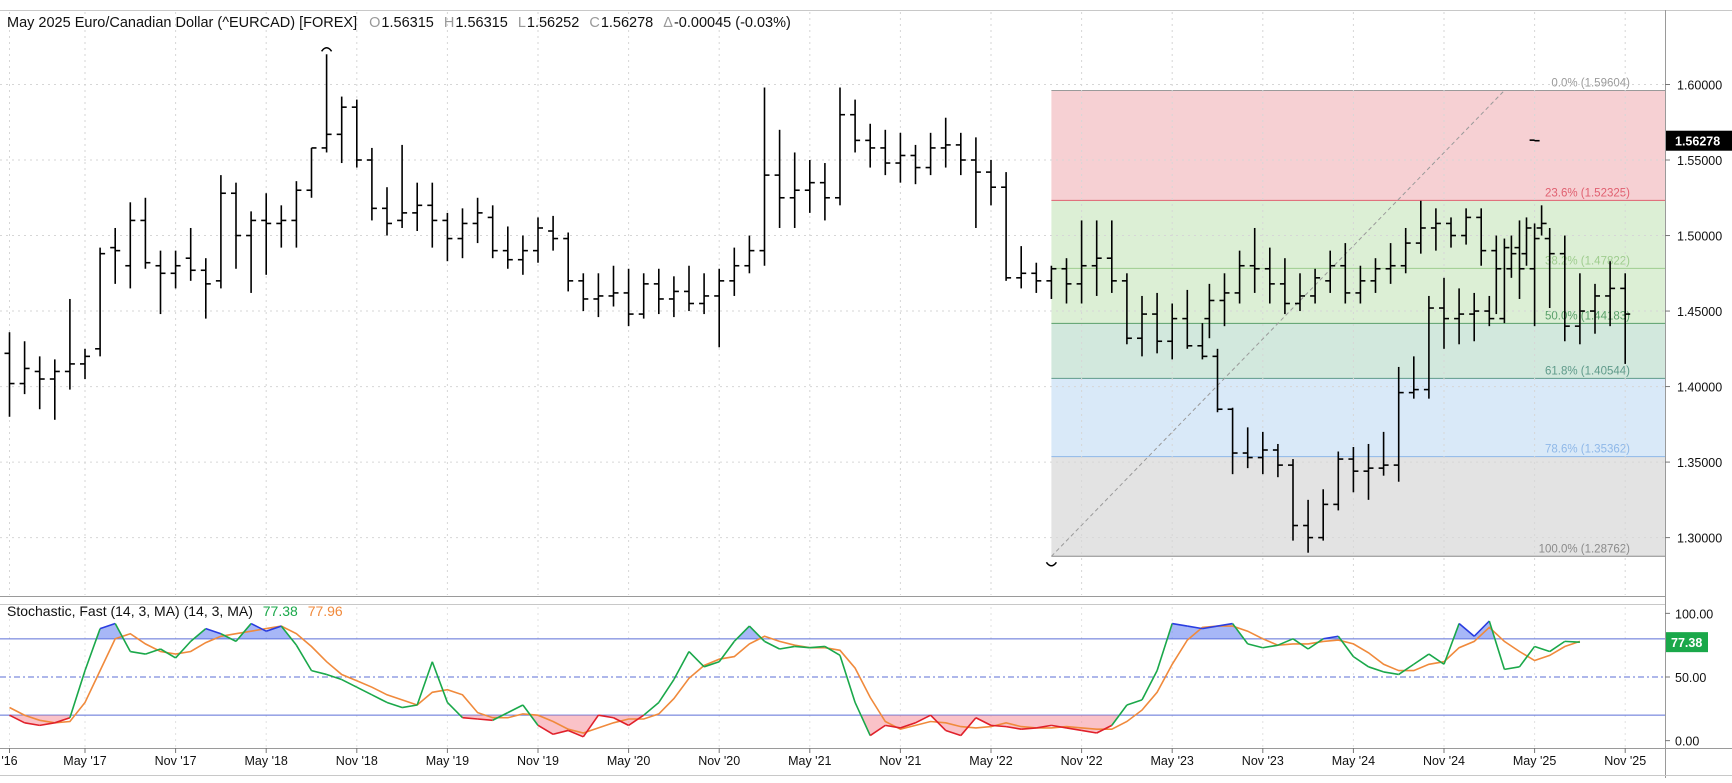 The image size is (1732, 783). Describe the element at coordinates (176, 761) in the screenshot. I see `time-axis-label: Nov '17` at that location.